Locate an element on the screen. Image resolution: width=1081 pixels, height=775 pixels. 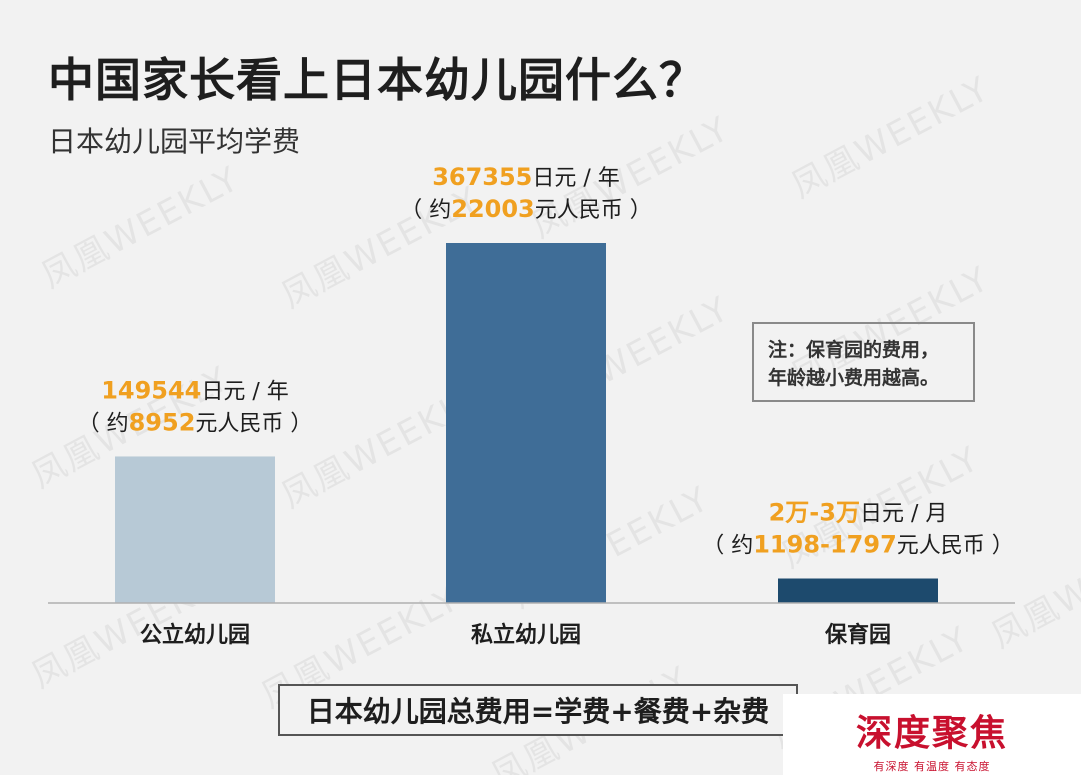
chart-subtitle: 日本幼儿园平均学费 is located at coordinates (174, 141).